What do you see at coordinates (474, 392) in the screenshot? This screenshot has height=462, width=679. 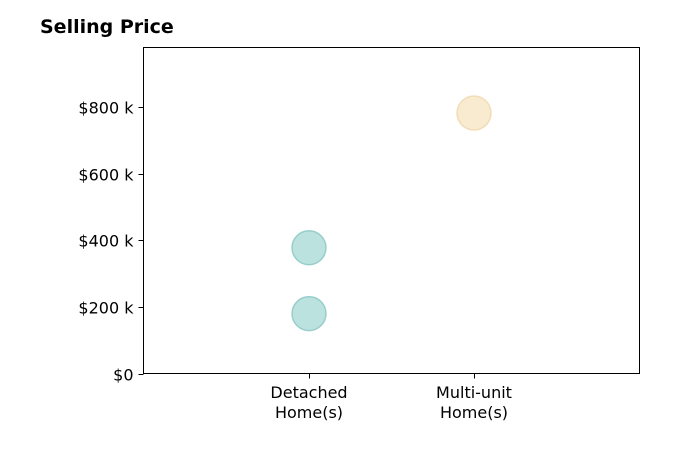 I see `x-tick-label: Multi-unit` at bounding box center [474, 392].